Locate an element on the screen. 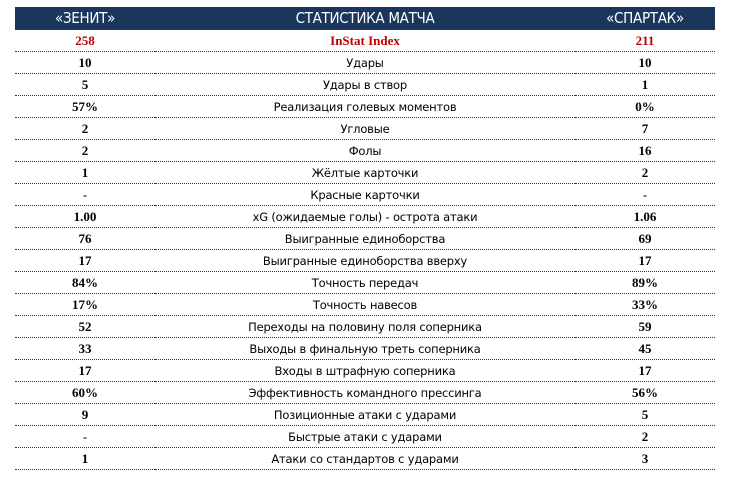 The width and height of the screenshot is (730, 477). stat-label: Угловые is located at coordinates (365, 128).